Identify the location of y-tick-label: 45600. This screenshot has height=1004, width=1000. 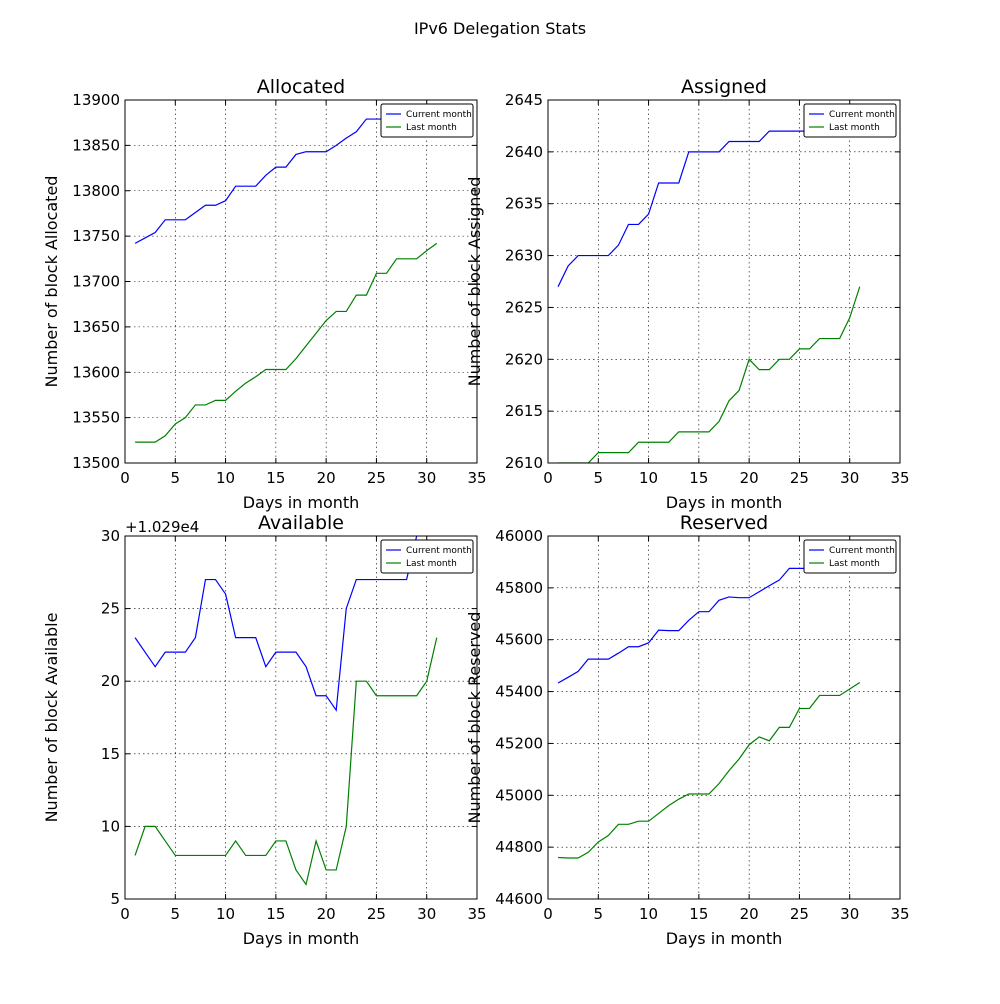
(519, 640).